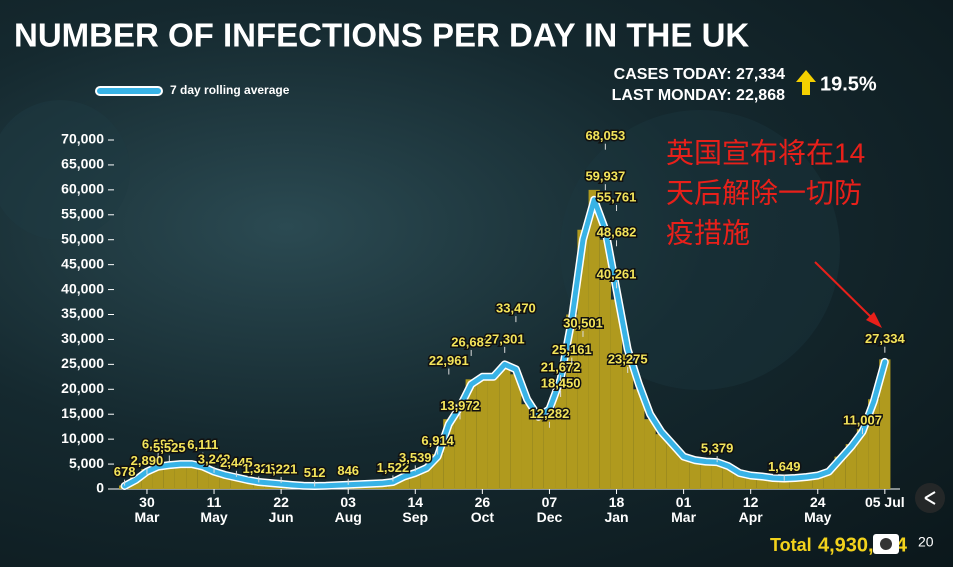 Image resolution: width=953 pixels, height=567 pixels. Describe the element at coordinates (784, 466) in the screenshot. I see `data-label: 1,649` at that location.